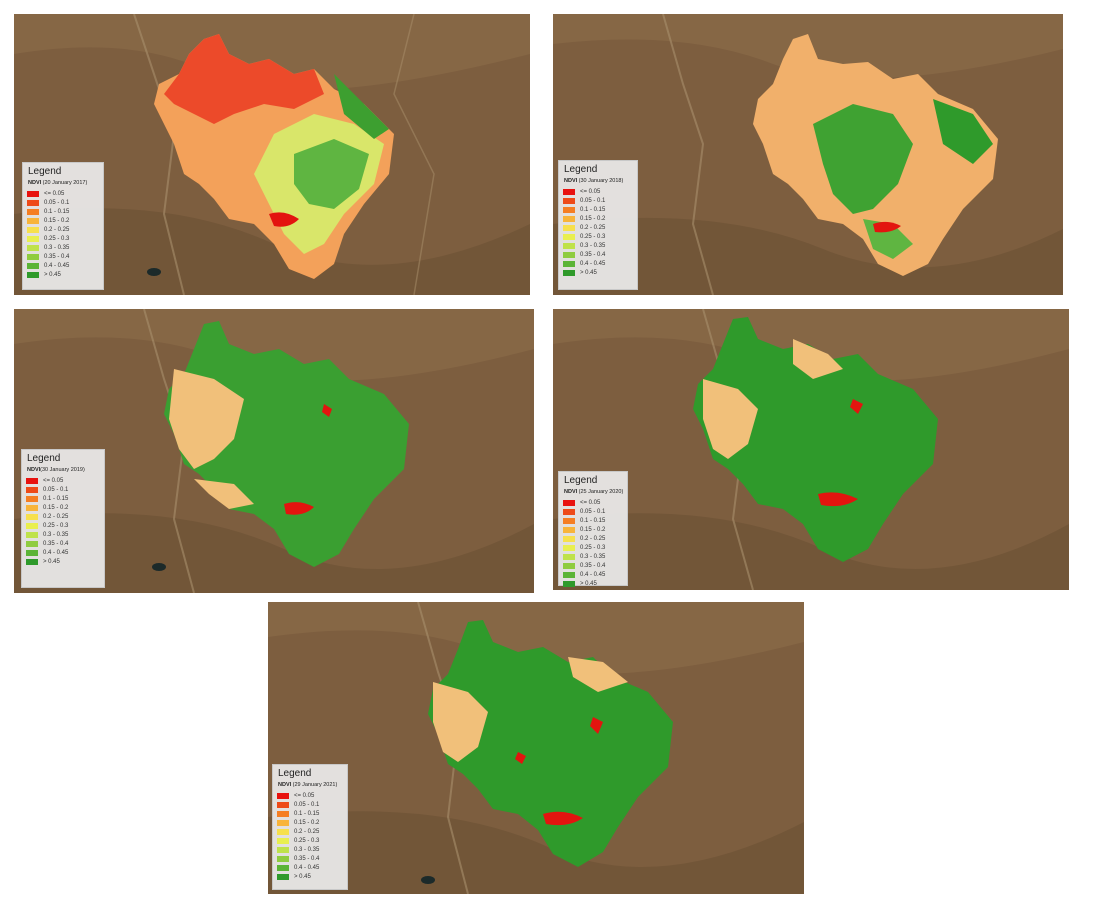 The image size is (1111, 913). Describe the element at coordinates (601, 181) in the screenshot. I see `legend-date: (30 January 2018)` at that location.